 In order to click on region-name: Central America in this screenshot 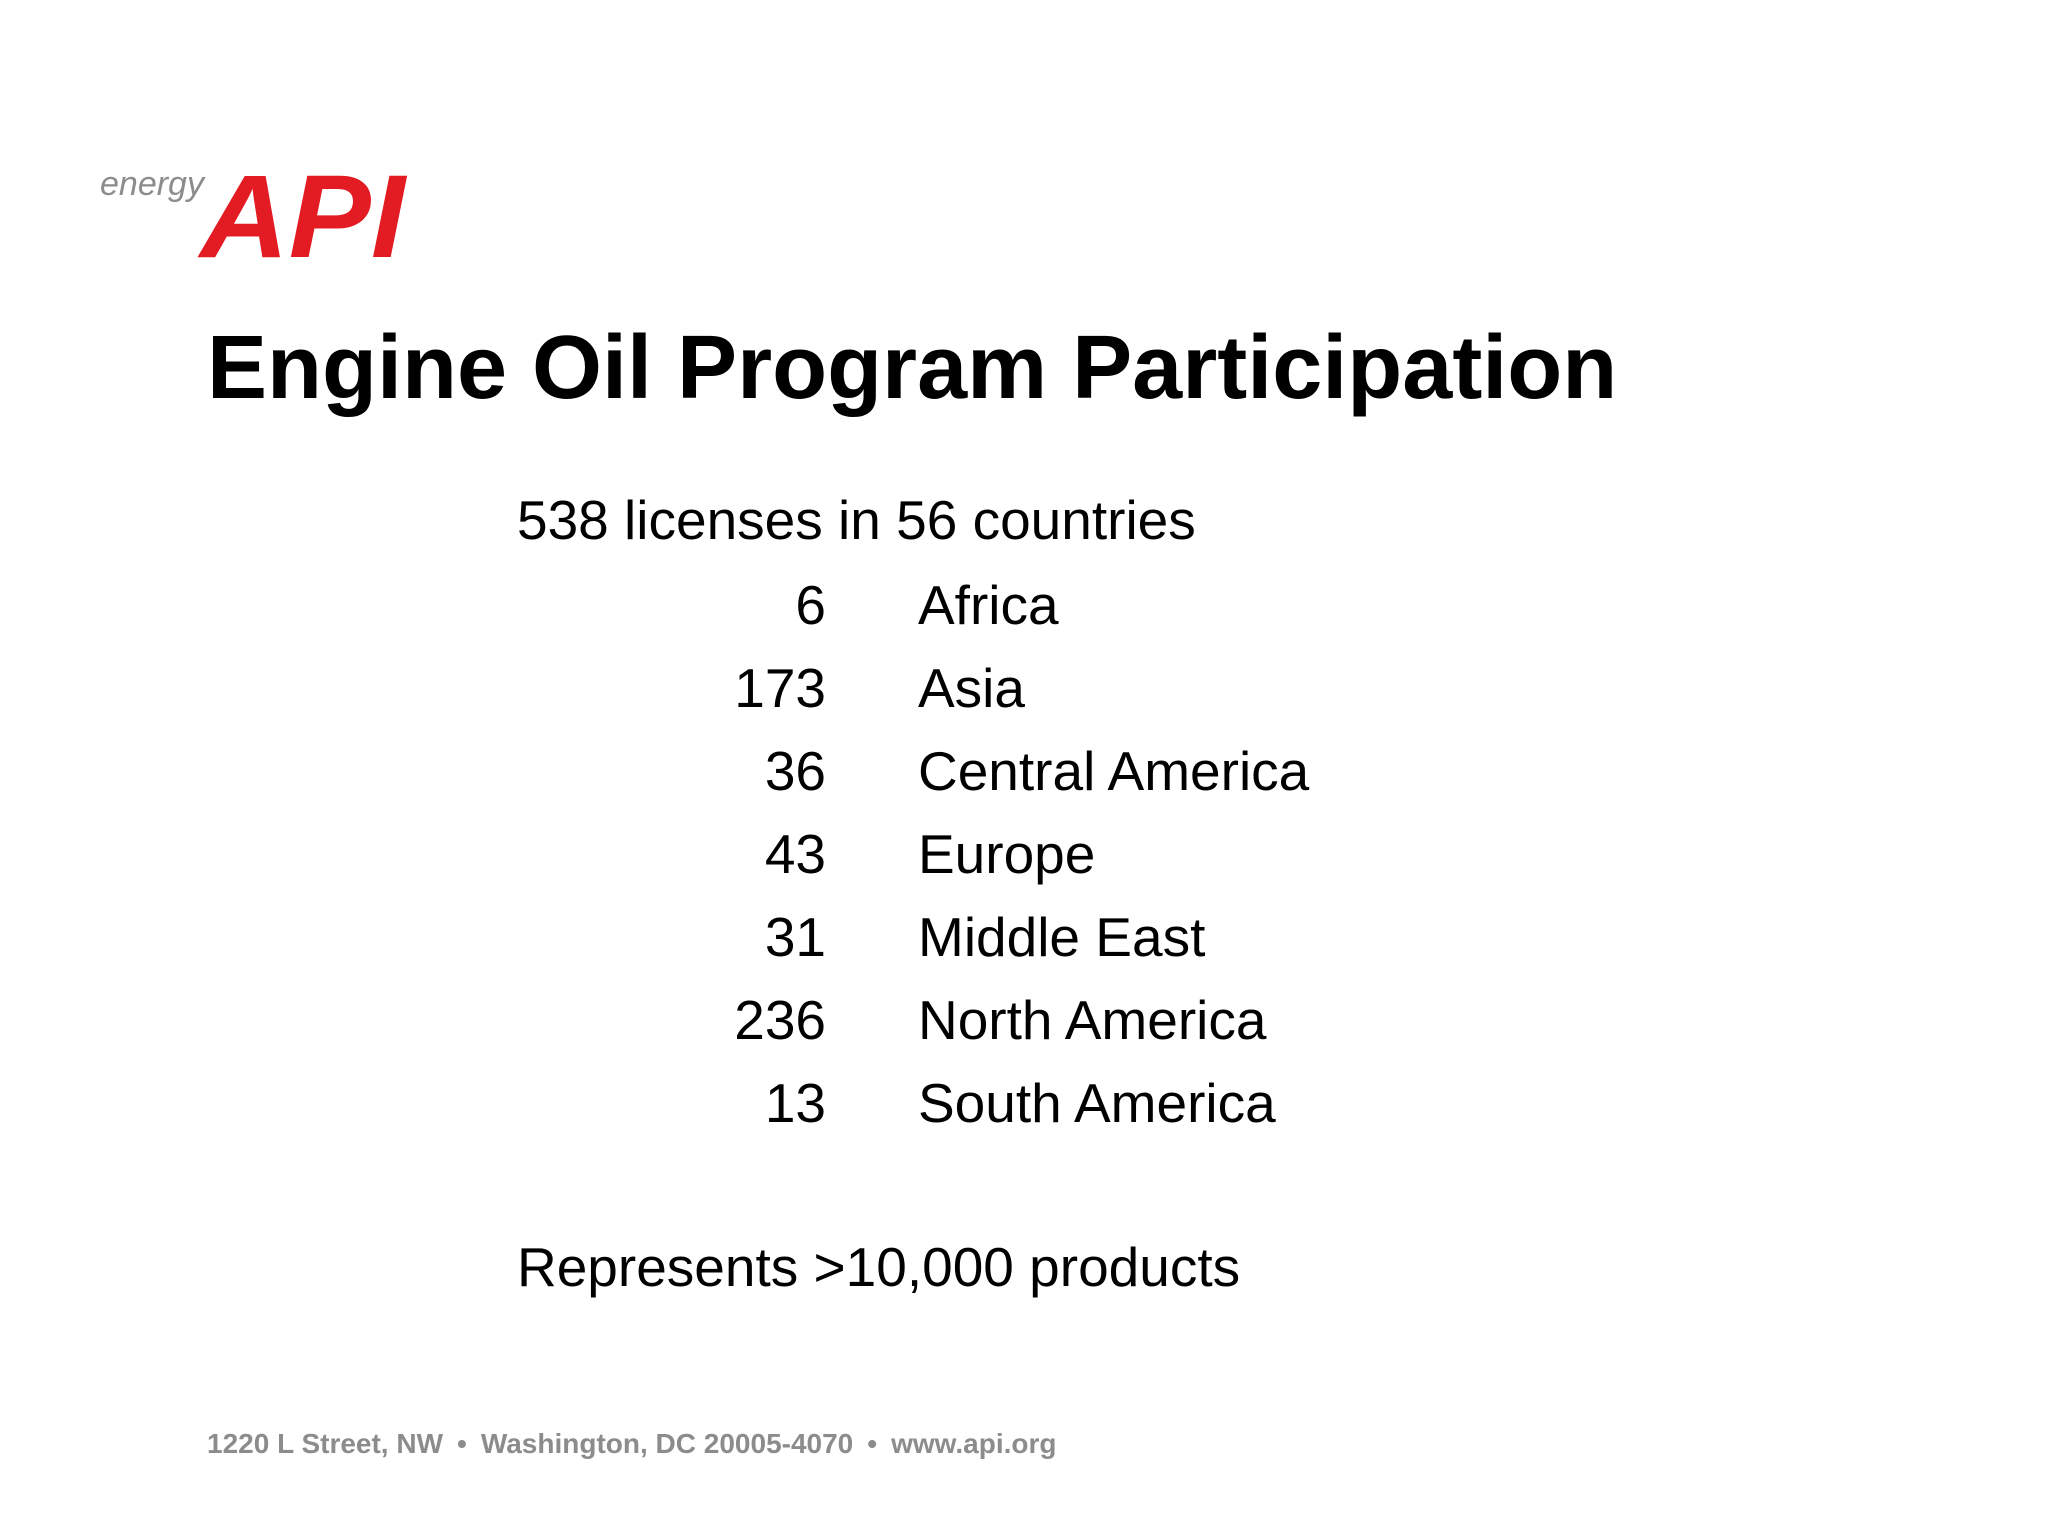, I will do `click(1114, 770)`.